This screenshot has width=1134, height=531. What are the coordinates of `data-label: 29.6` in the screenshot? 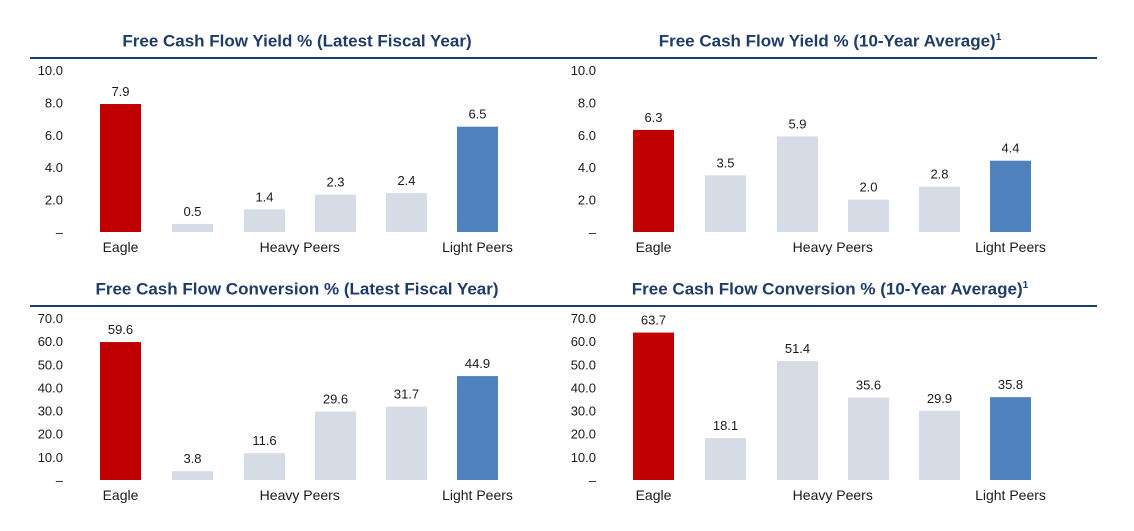 It's located at (335, 398).